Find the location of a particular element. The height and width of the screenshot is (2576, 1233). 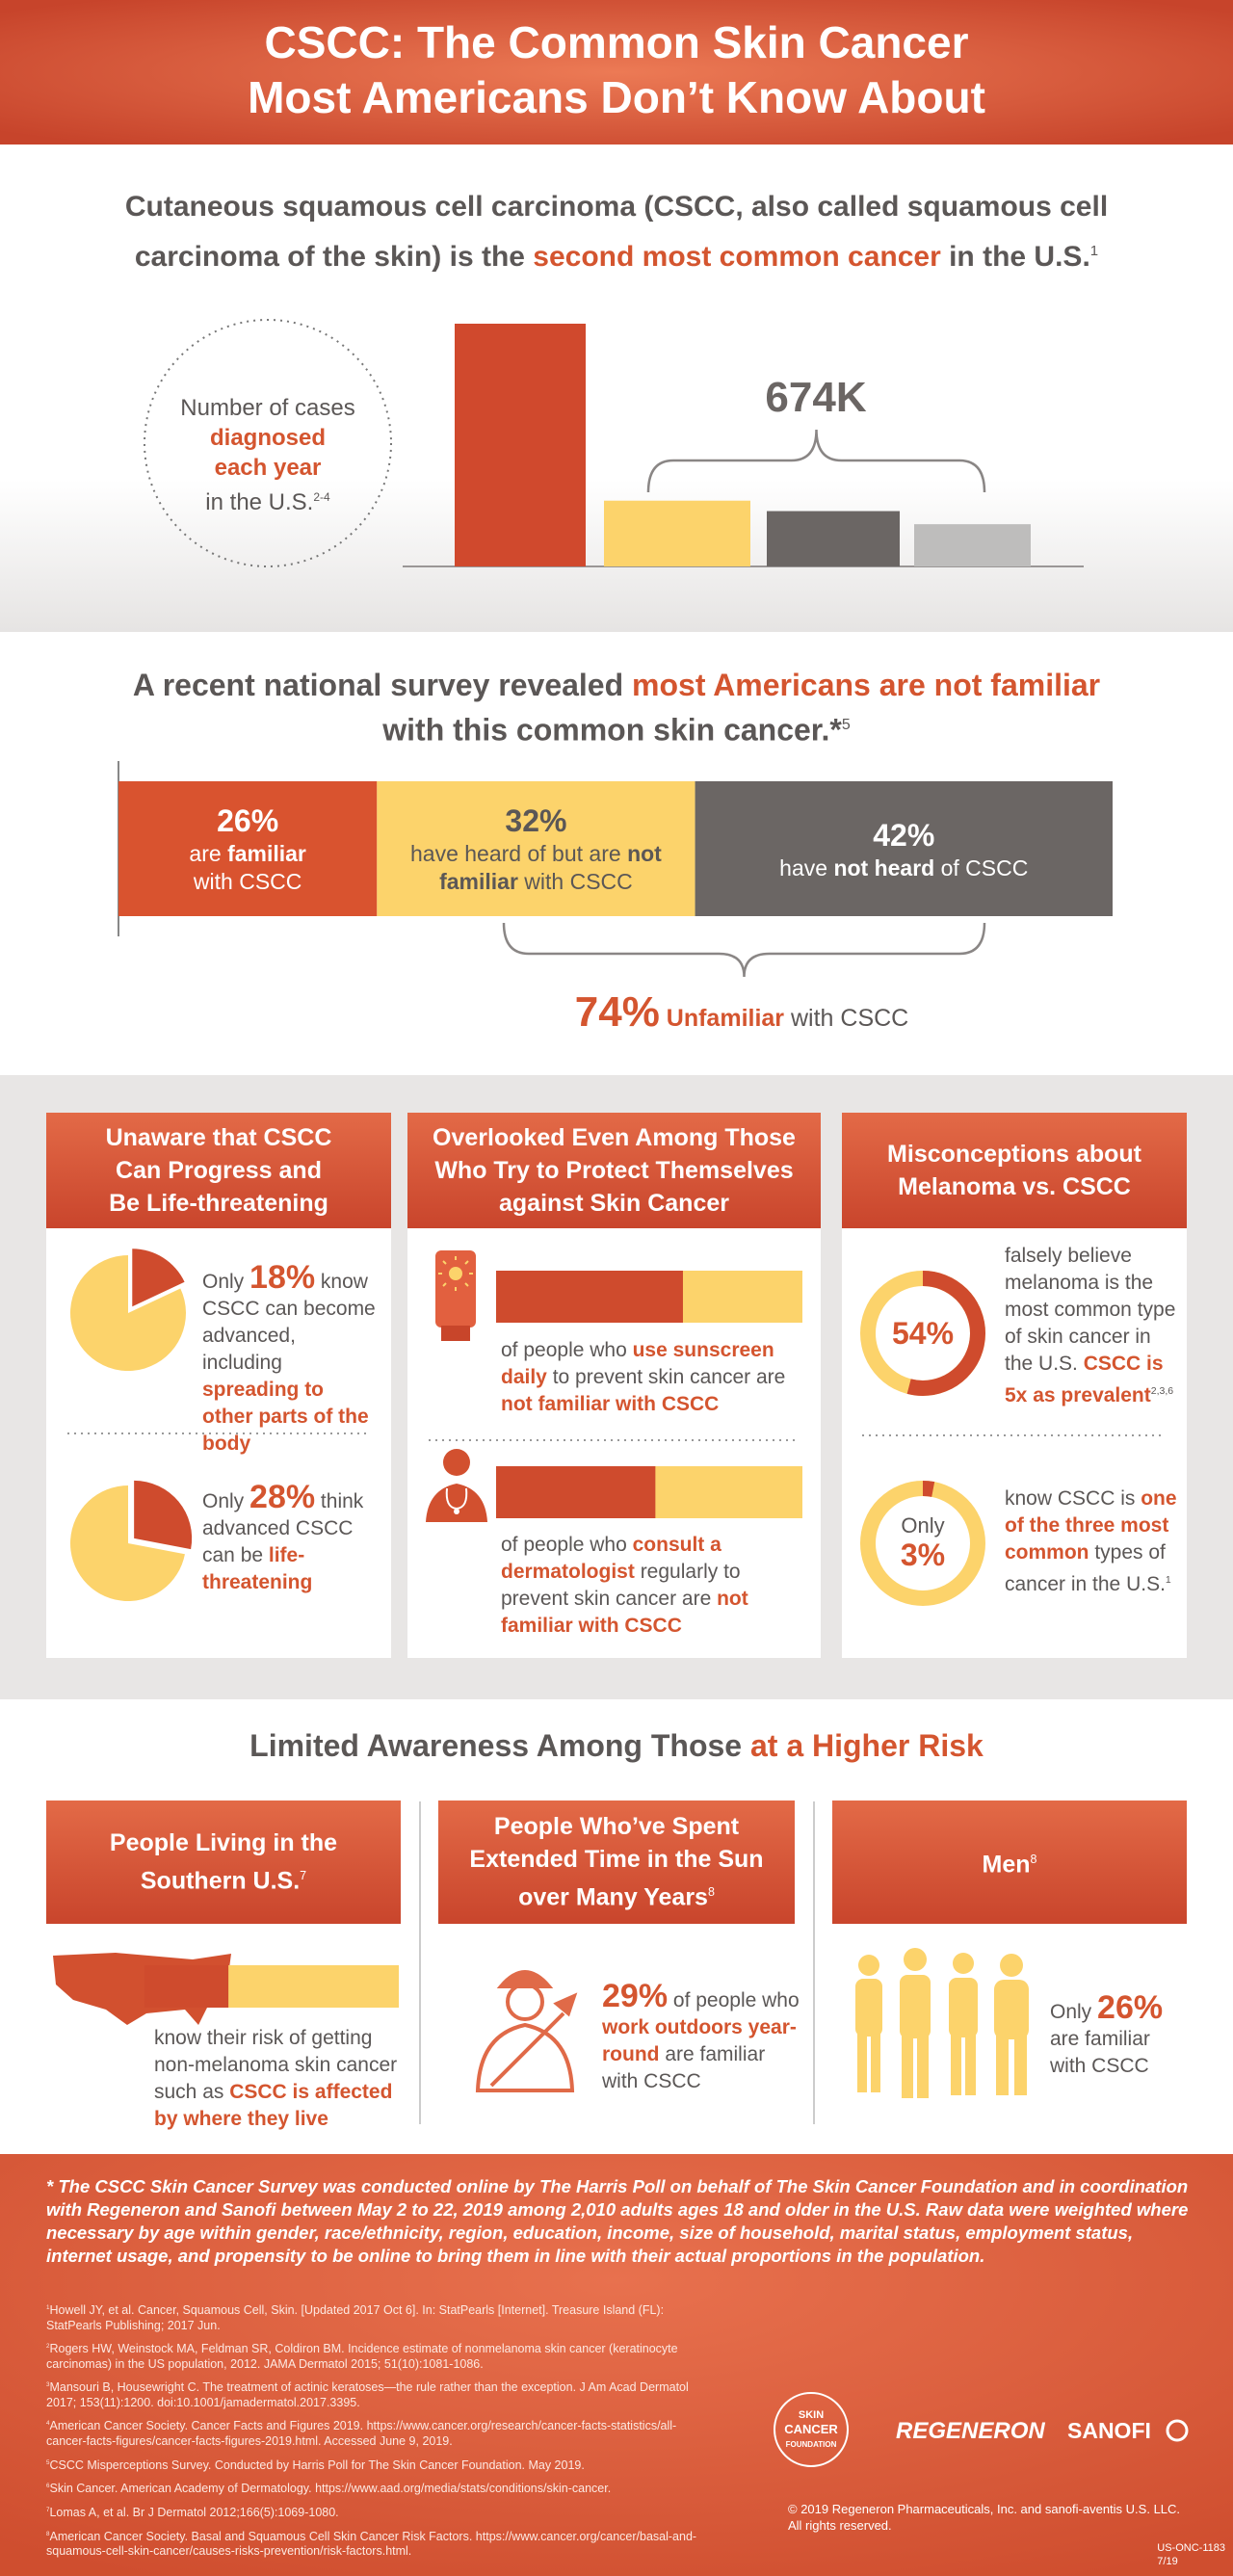

text: think advanced CSCC can be is located at coordinates (283, 1528).